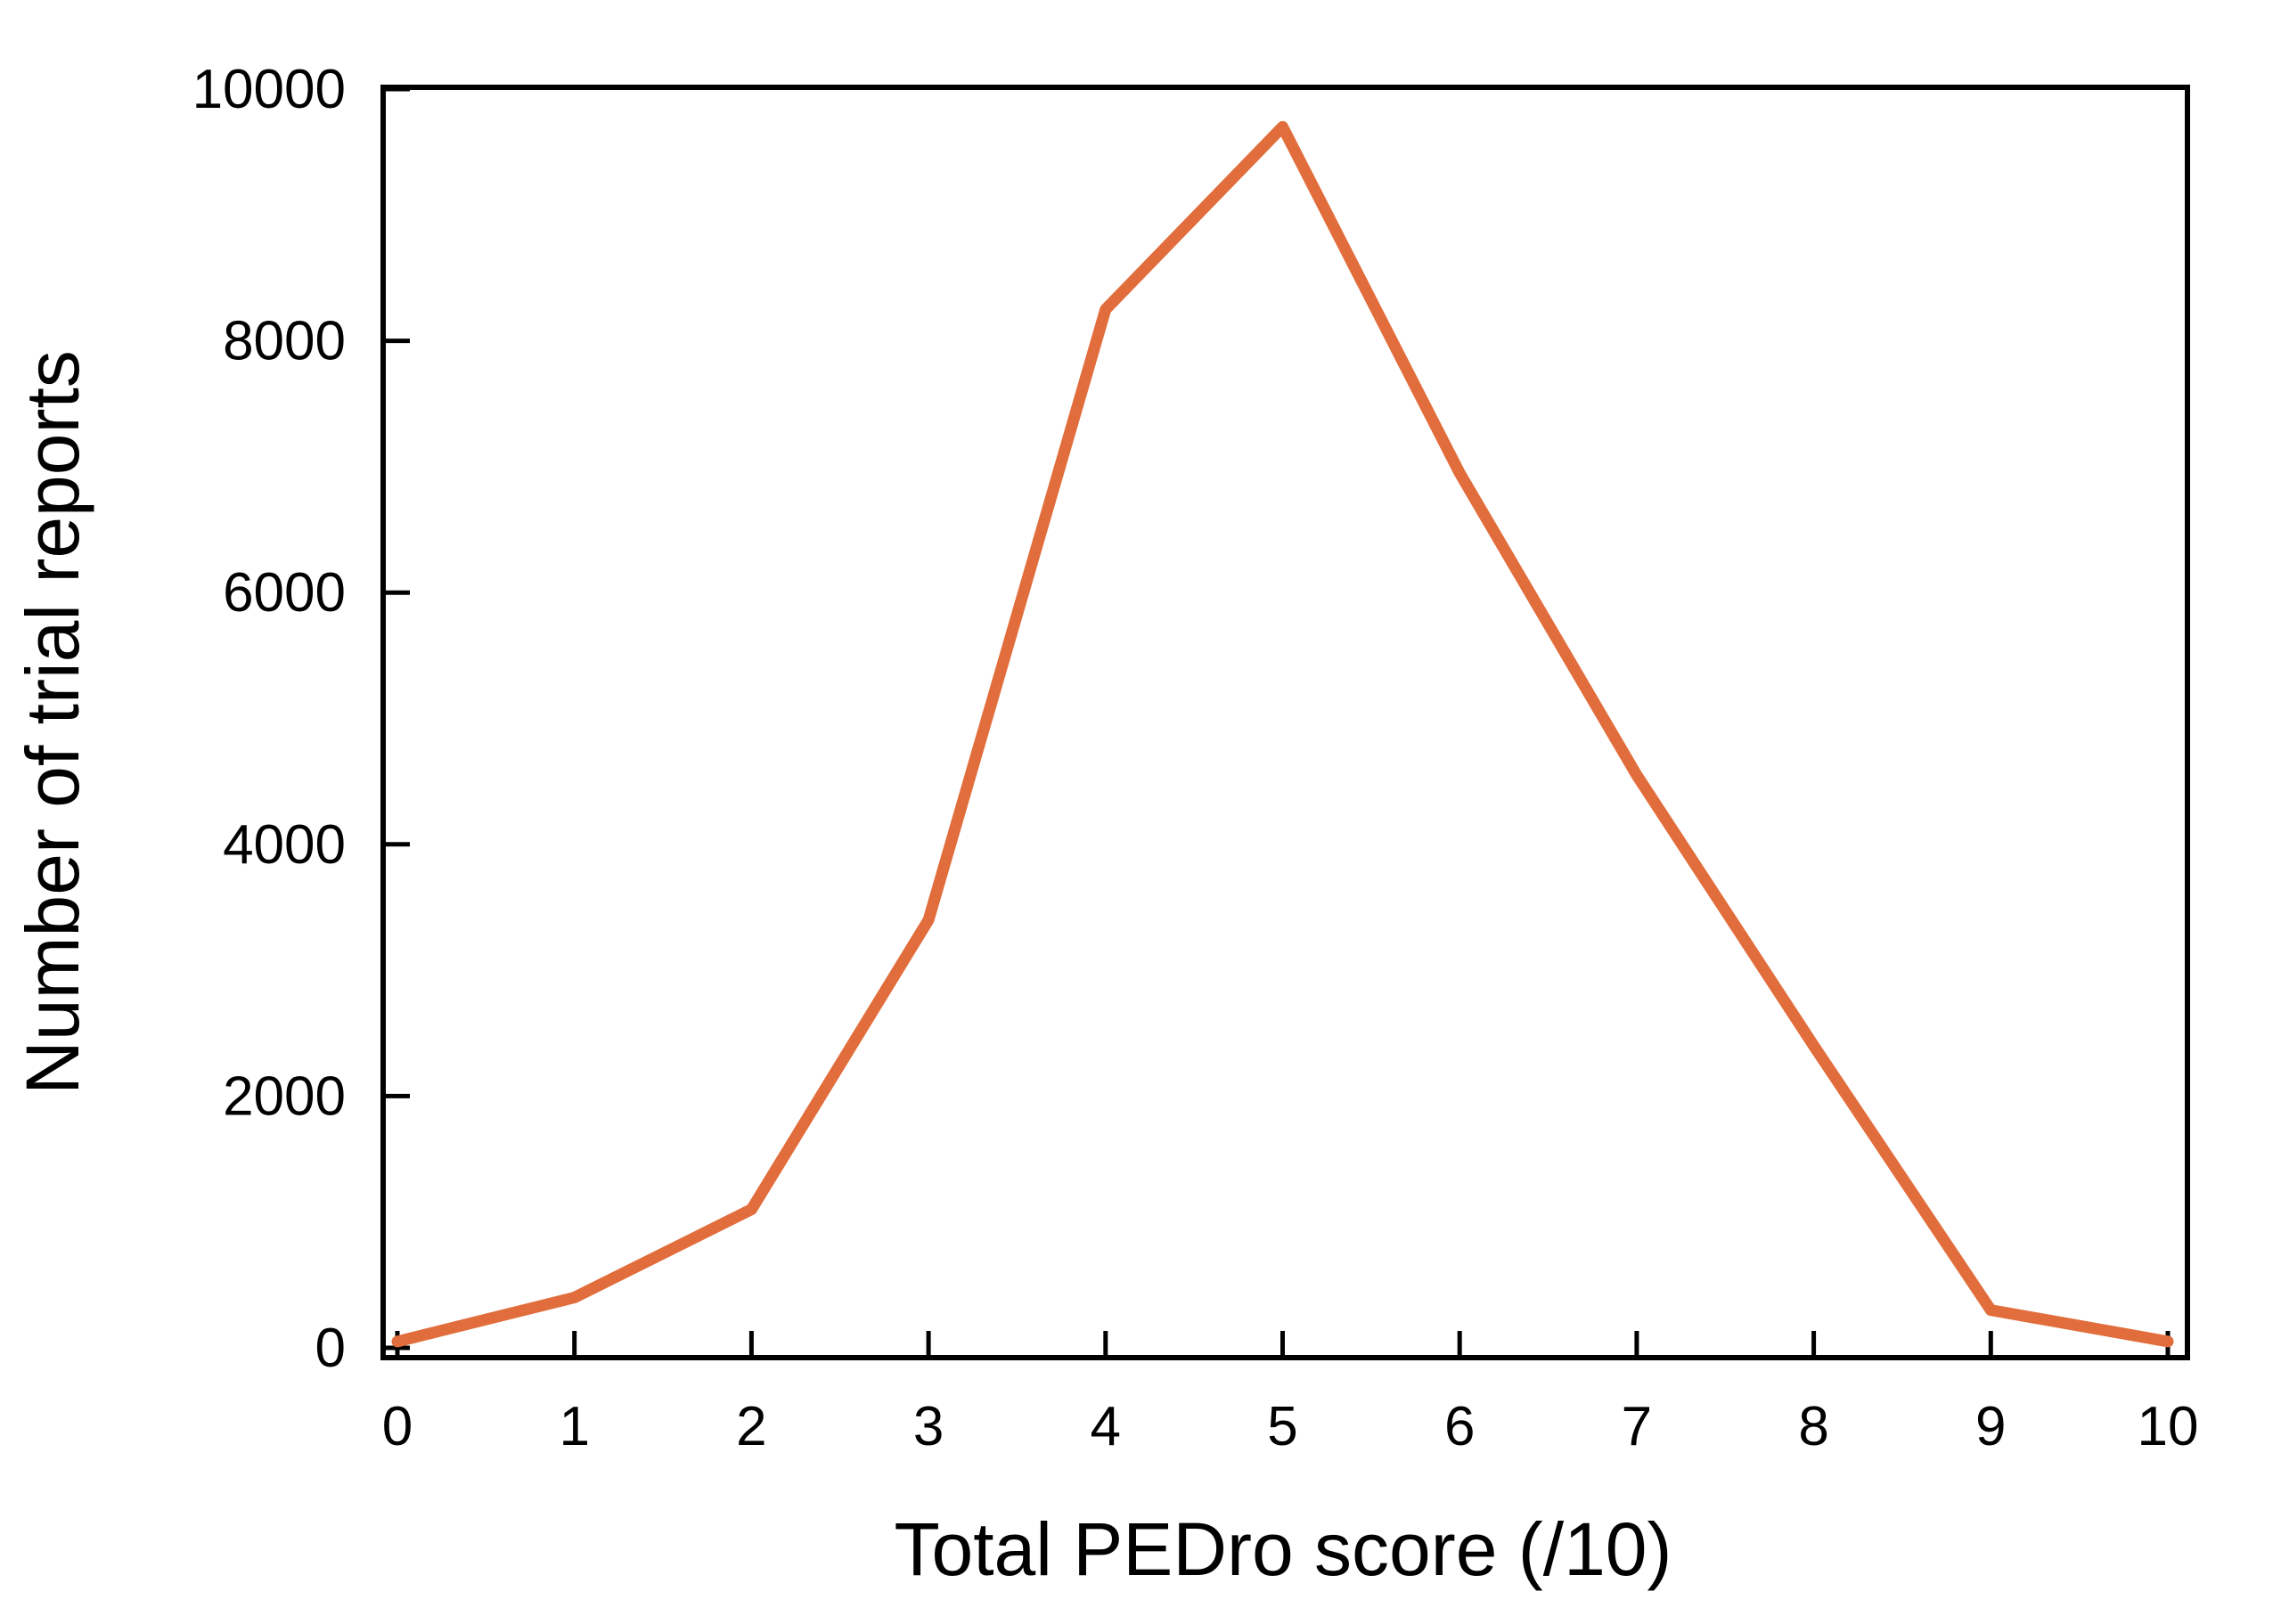 Image resolution: width=2281 pixels, height=1624 pixels. I want to click on x-tick-label: 5, so click(1282, 1426).